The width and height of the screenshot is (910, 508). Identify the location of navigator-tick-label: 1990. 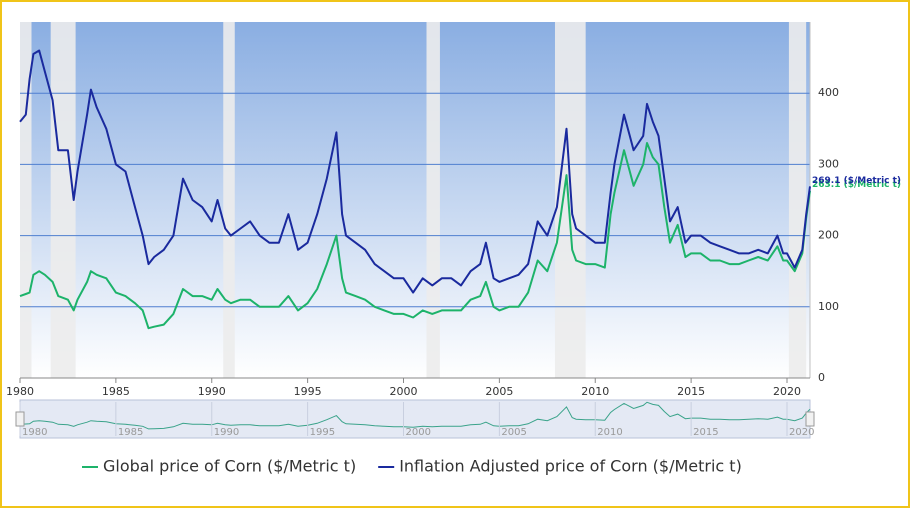
(226, 432).